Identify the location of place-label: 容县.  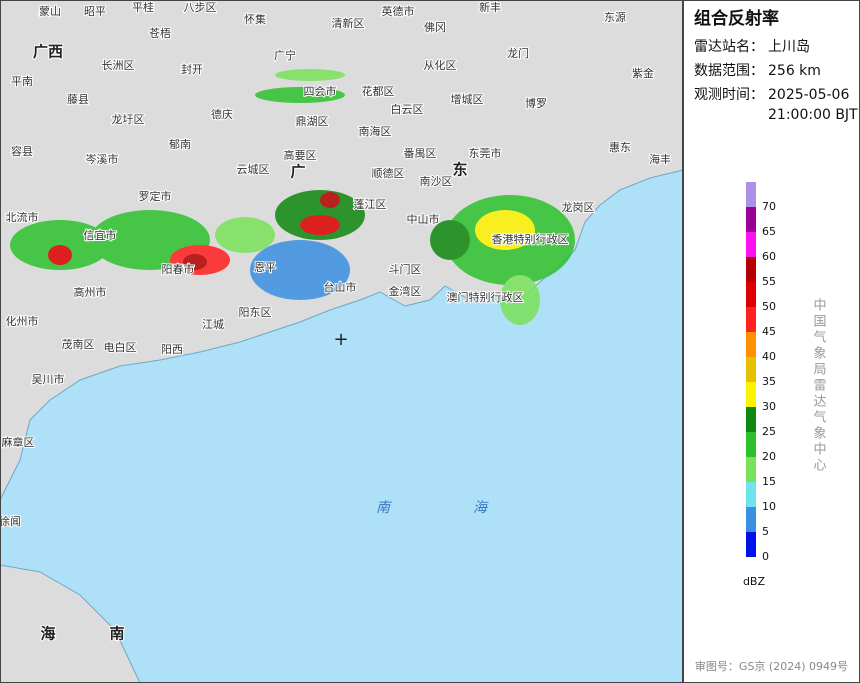
(22, 151).